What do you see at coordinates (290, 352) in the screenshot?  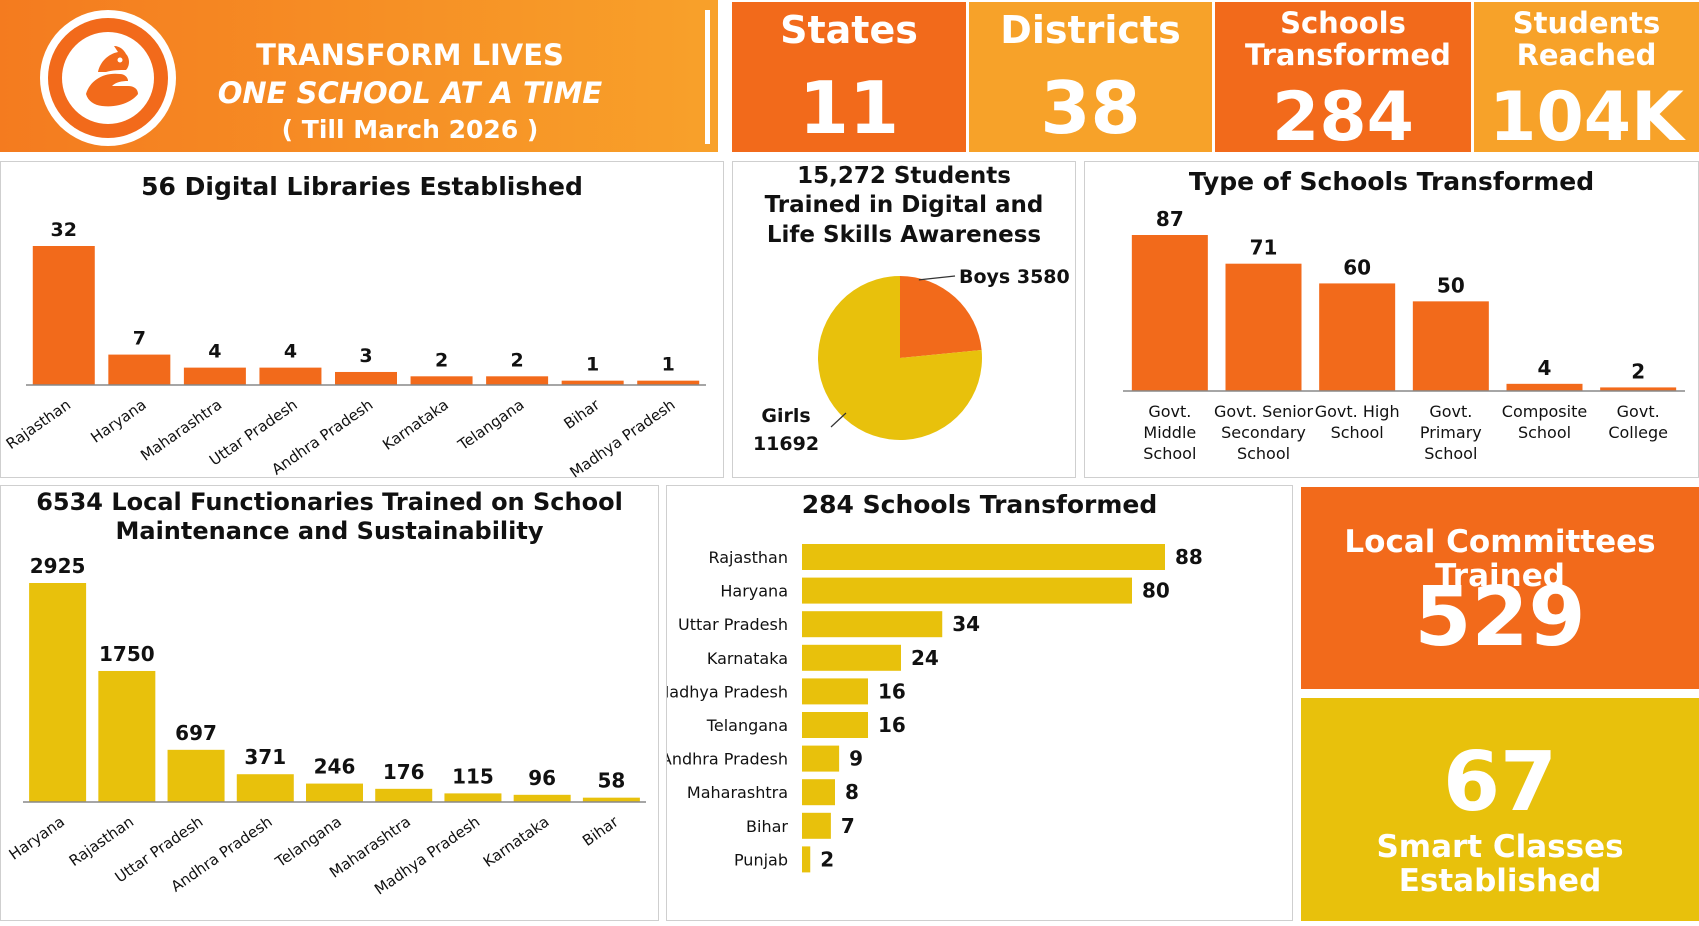 I see `data-label-uttar-pradesh: 4` at bounding box center [290, 352].